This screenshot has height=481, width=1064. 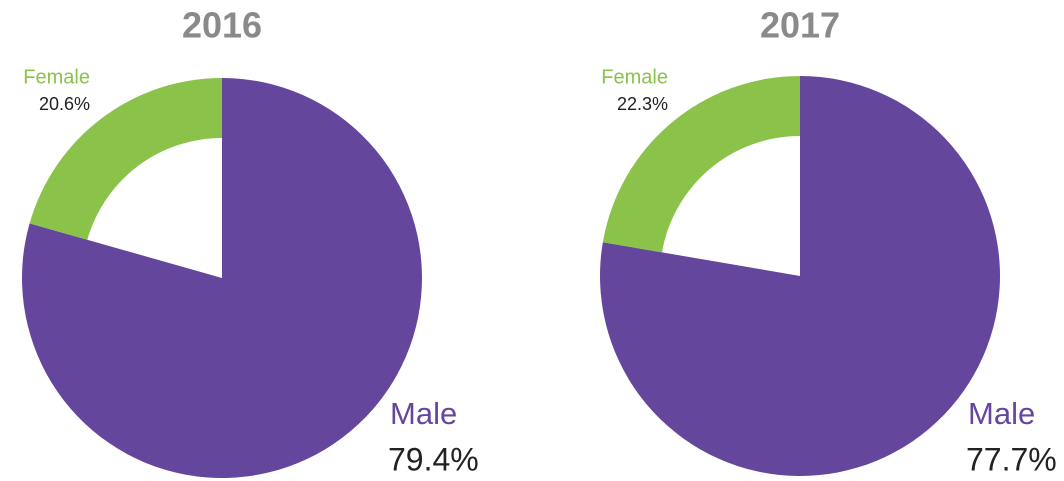 I want to click on slice-value: 22.3%, so click(x=642, y=104).